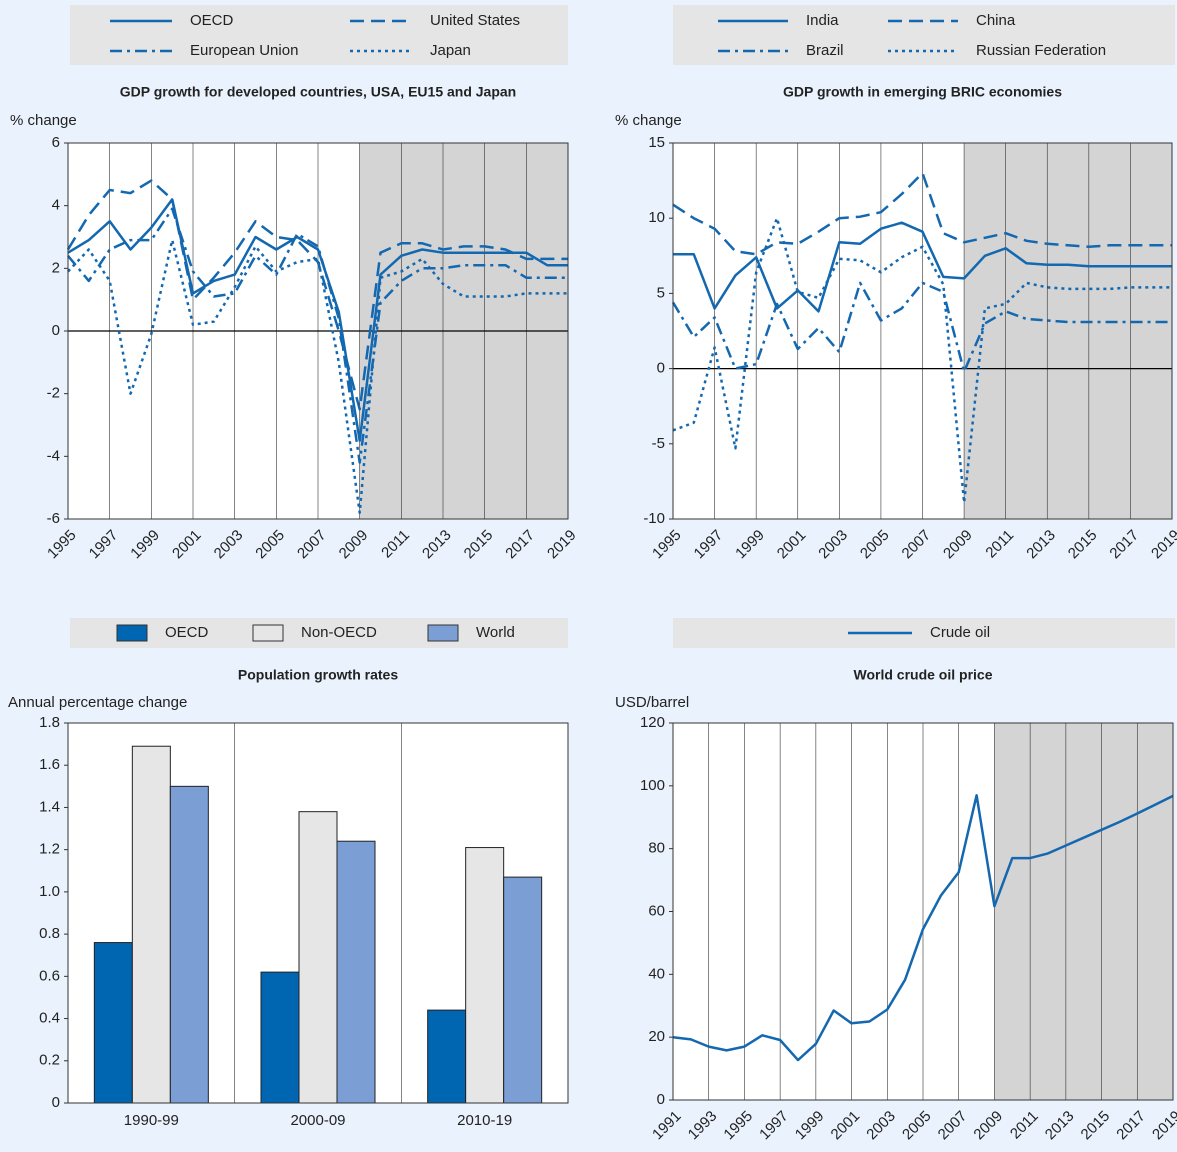  What do you see at coordinates (923, 675) in the screenshot?
I see `chart-title: World crude oil price` at bounding box center [923, 675].